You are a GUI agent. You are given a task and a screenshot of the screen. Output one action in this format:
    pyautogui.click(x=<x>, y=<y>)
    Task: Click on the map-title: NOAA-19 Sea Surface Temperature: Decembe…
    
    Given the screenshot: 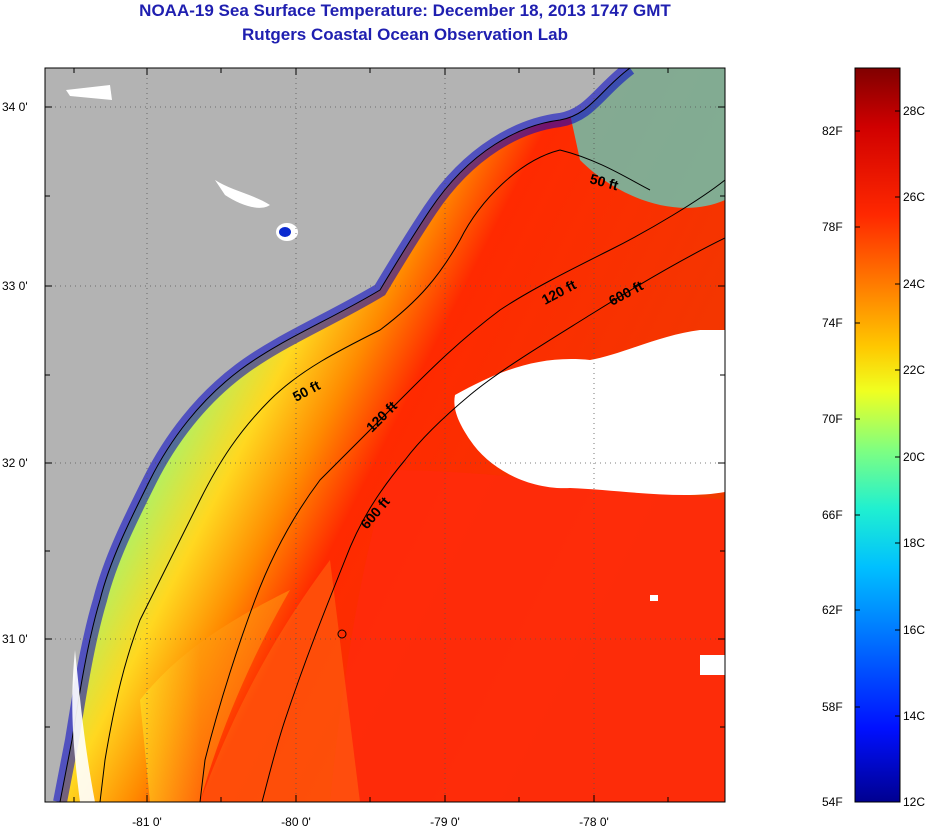 What is the action you would take?
    pyautogui.click(x=405, y=10)
    